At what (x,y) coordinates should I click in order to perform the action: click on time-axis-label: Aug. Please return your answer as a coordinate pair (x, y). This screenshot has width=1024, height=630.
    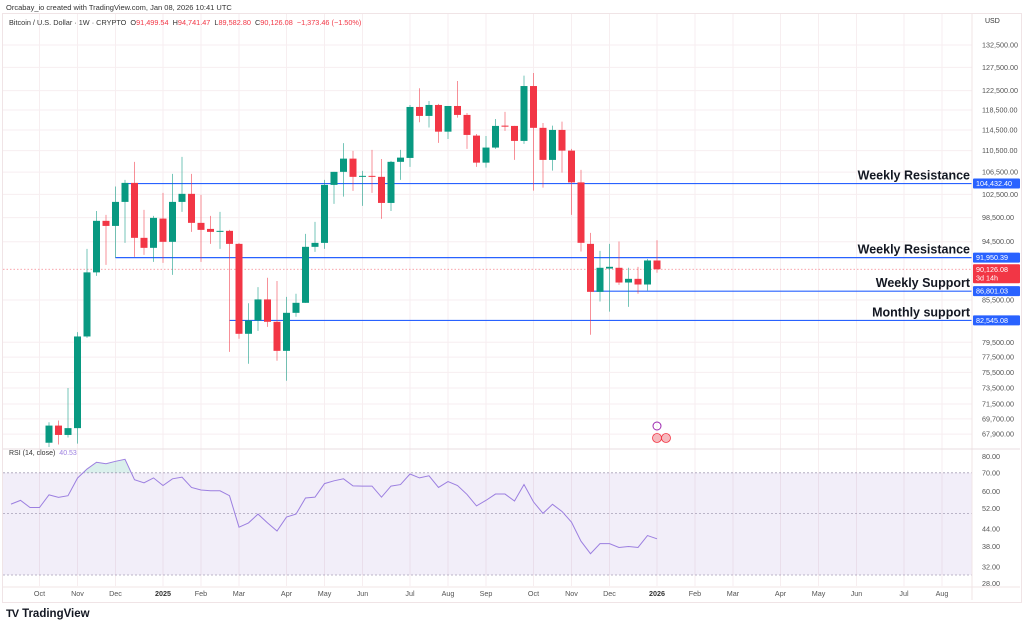
    Looking at the image, I should click on (448, 593).